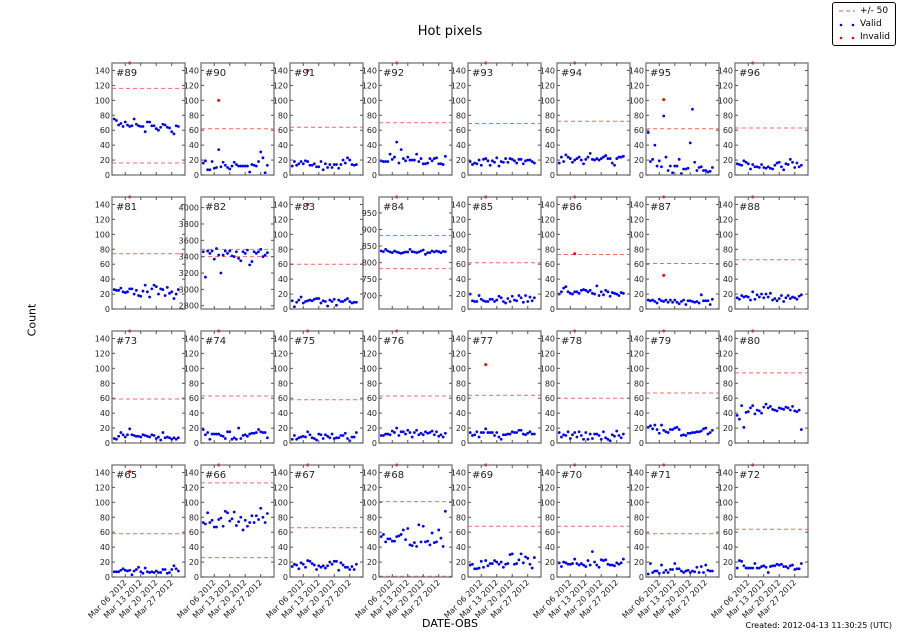 The width and height of the screenshot is (900, 641). I want to click on panel-80: 0 20 40 60 80 100 120 140 #80, so click(763, 388).